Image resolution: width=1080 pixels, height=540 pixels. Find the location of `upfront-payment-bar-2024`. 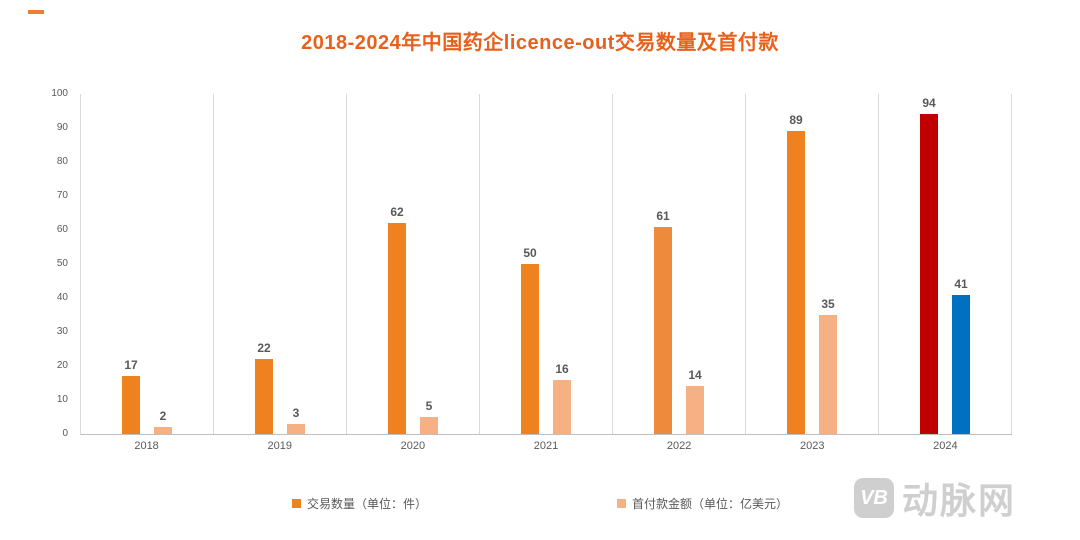

upfront-payment-bar-2024 is located at coordinates (961, 364).